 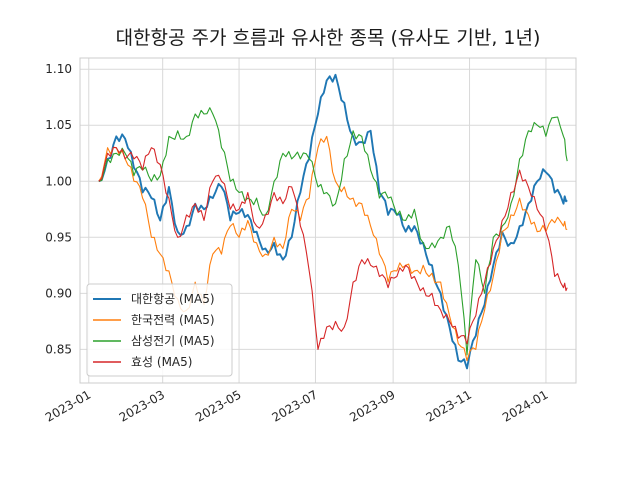 I want to click on chart-title: 대한항공 주가 흐름과 유사한 종목 (유사도 기반, 1년), so click(x=328, y=38).